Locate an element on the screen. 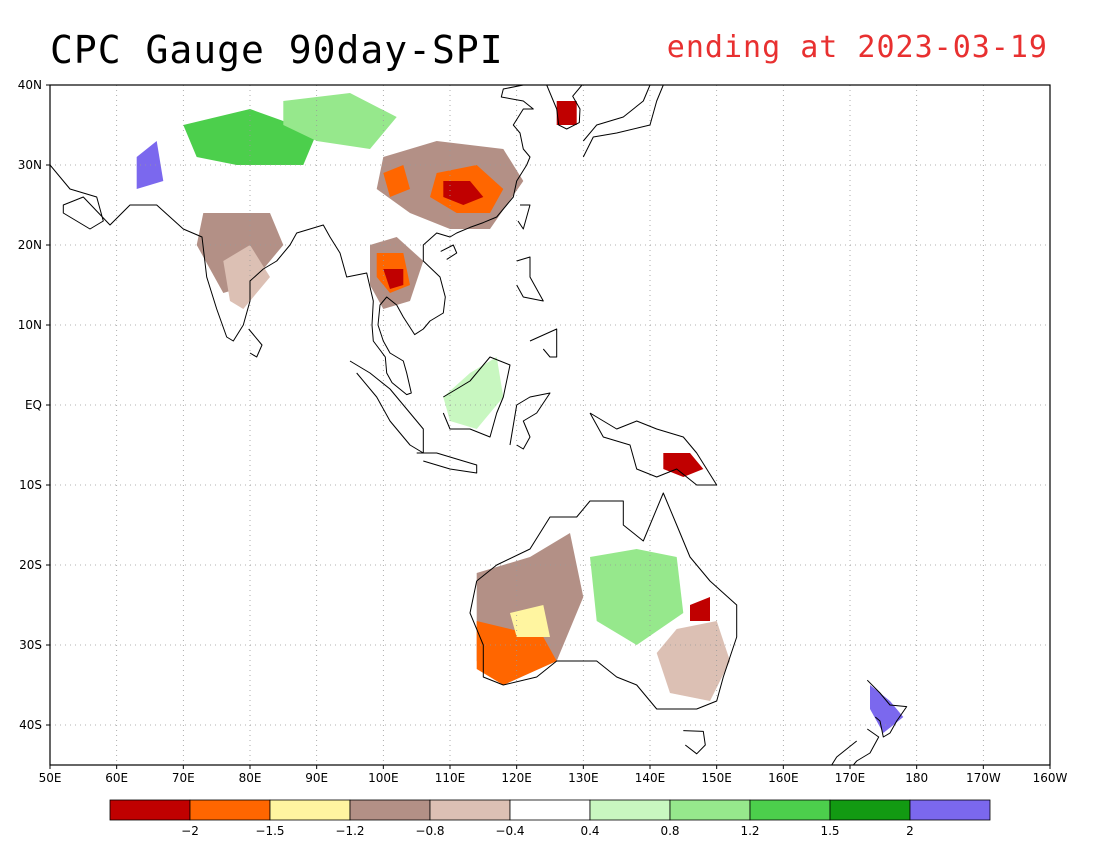 This screenshot has height=850, width=1100. legend-label: 0.8 is located at coordinates (669, 831).